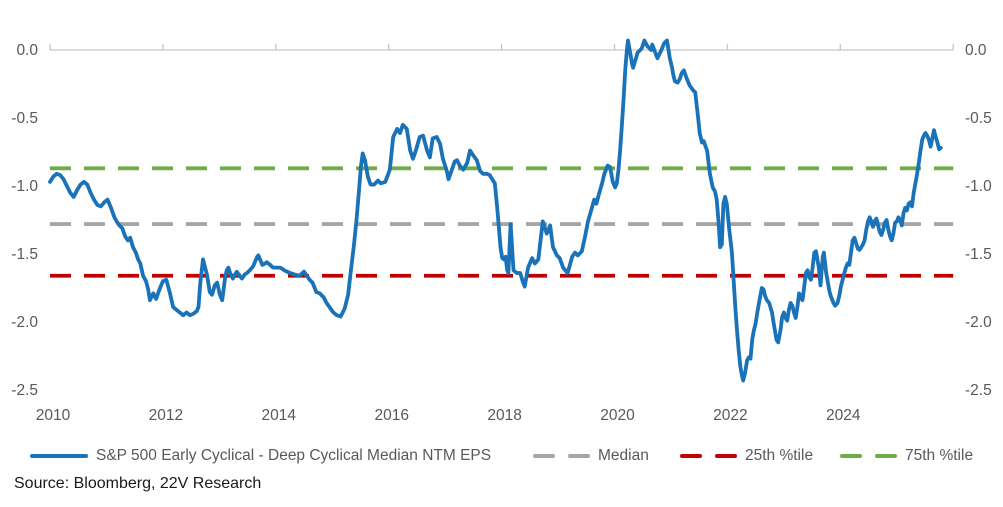  Describe the element at coordinates (939, 455) in the screenshot. I see `legend-75th-label: 75th %tile` at that location.